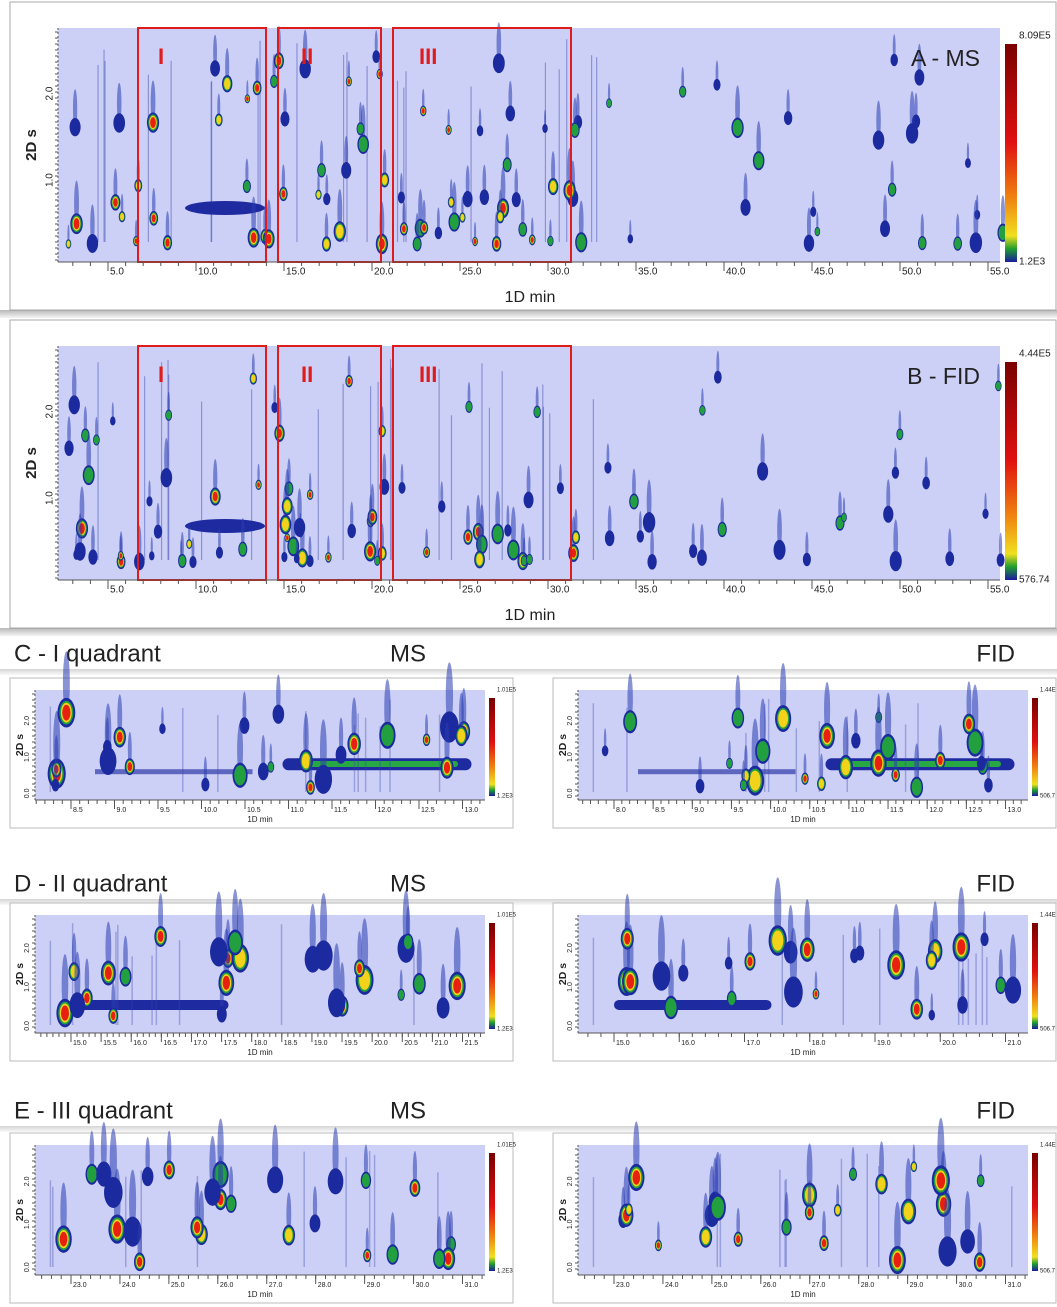 The height and width of the screenshot is (1307, 1057). What do you see at coordinates (87, 653) in the screenshot?
I see `quadrant-title: C - I quadrant` at bounding box center [87, 653].